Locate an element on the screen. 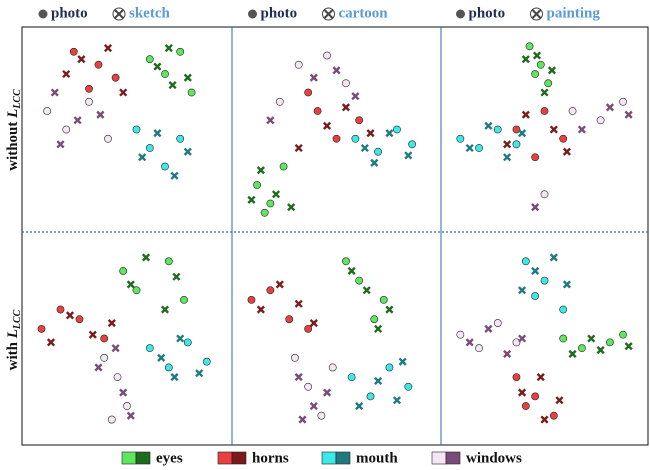 The width and height of the screenshot is (650, 470). legend-label: windows is located at coordinates (494, 458).